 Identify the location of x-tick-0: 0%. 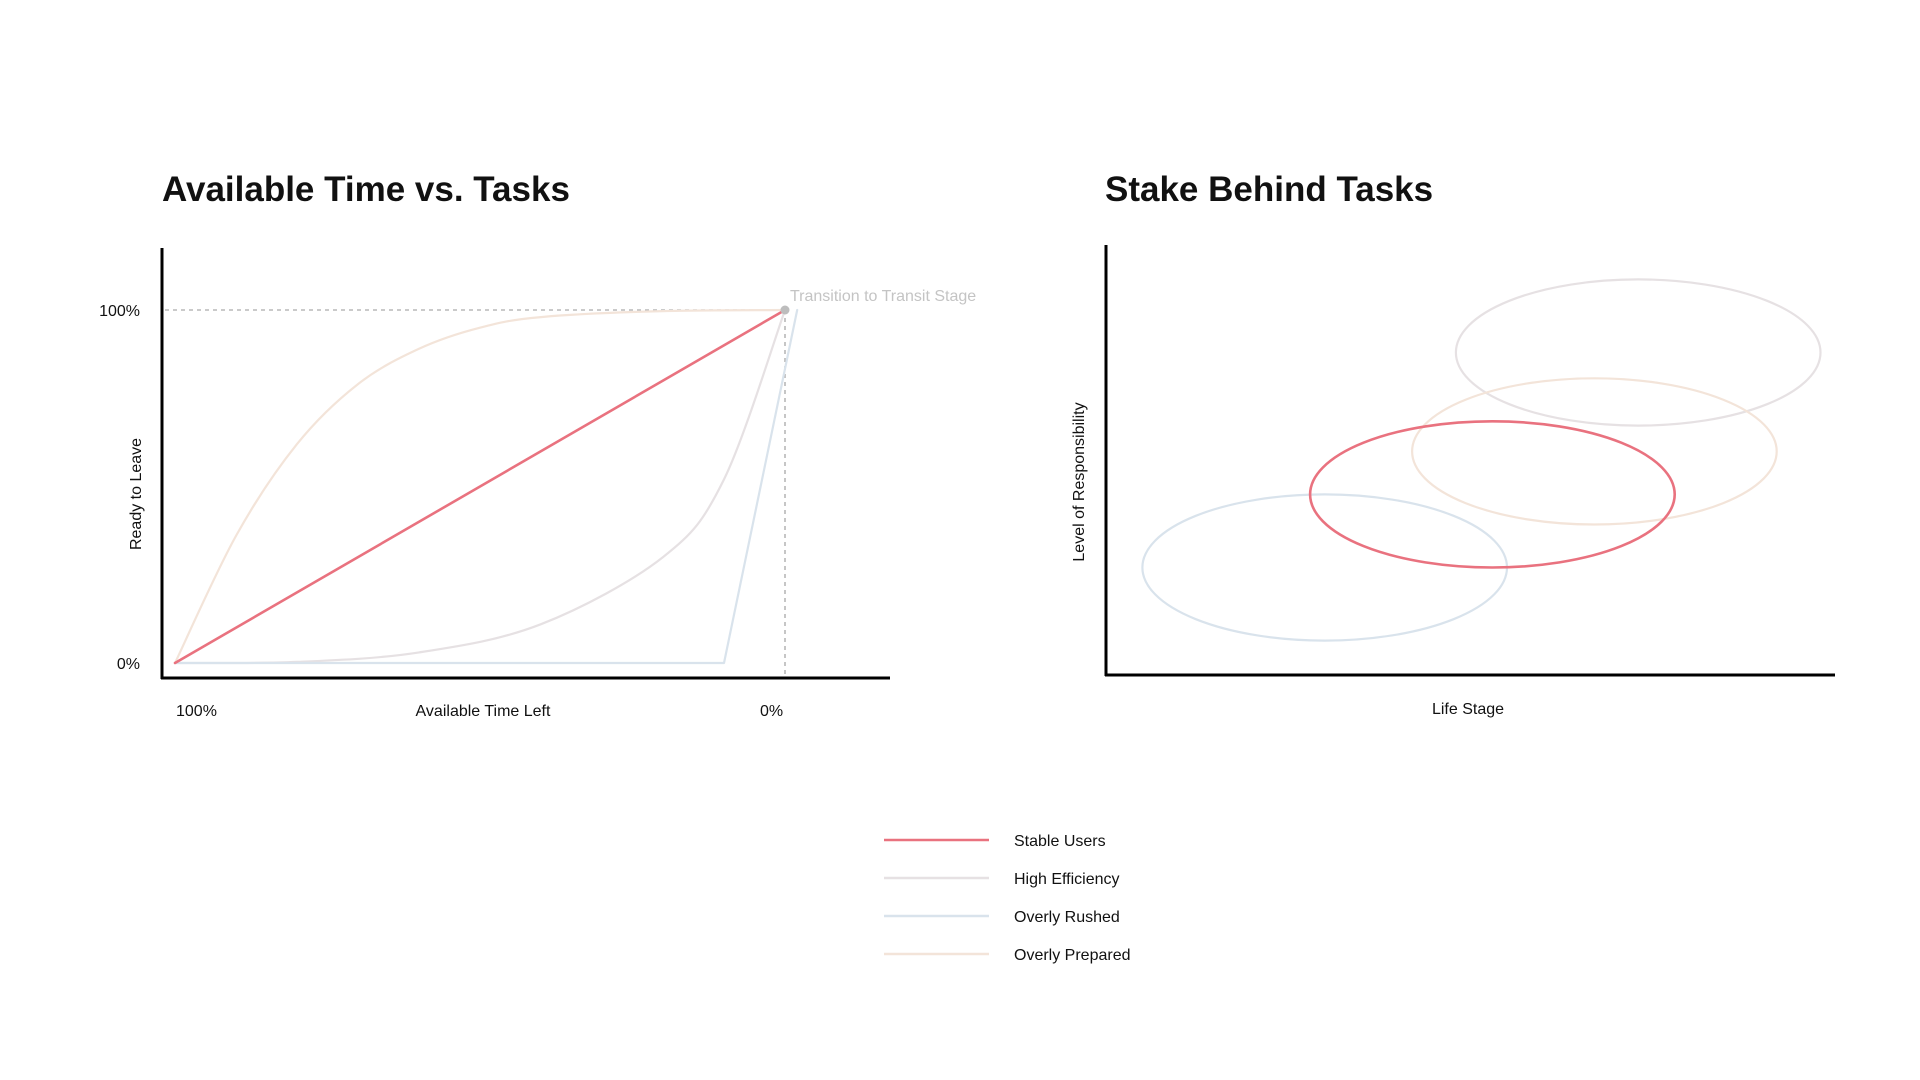
(771, 711).